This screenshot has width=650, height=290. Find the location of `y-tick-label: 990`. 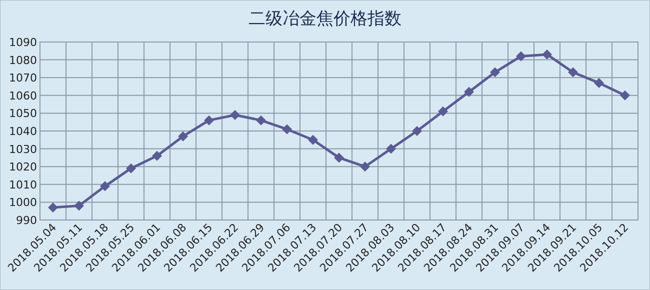

y-tick-label: 990 is located at coordinates (26, 220).